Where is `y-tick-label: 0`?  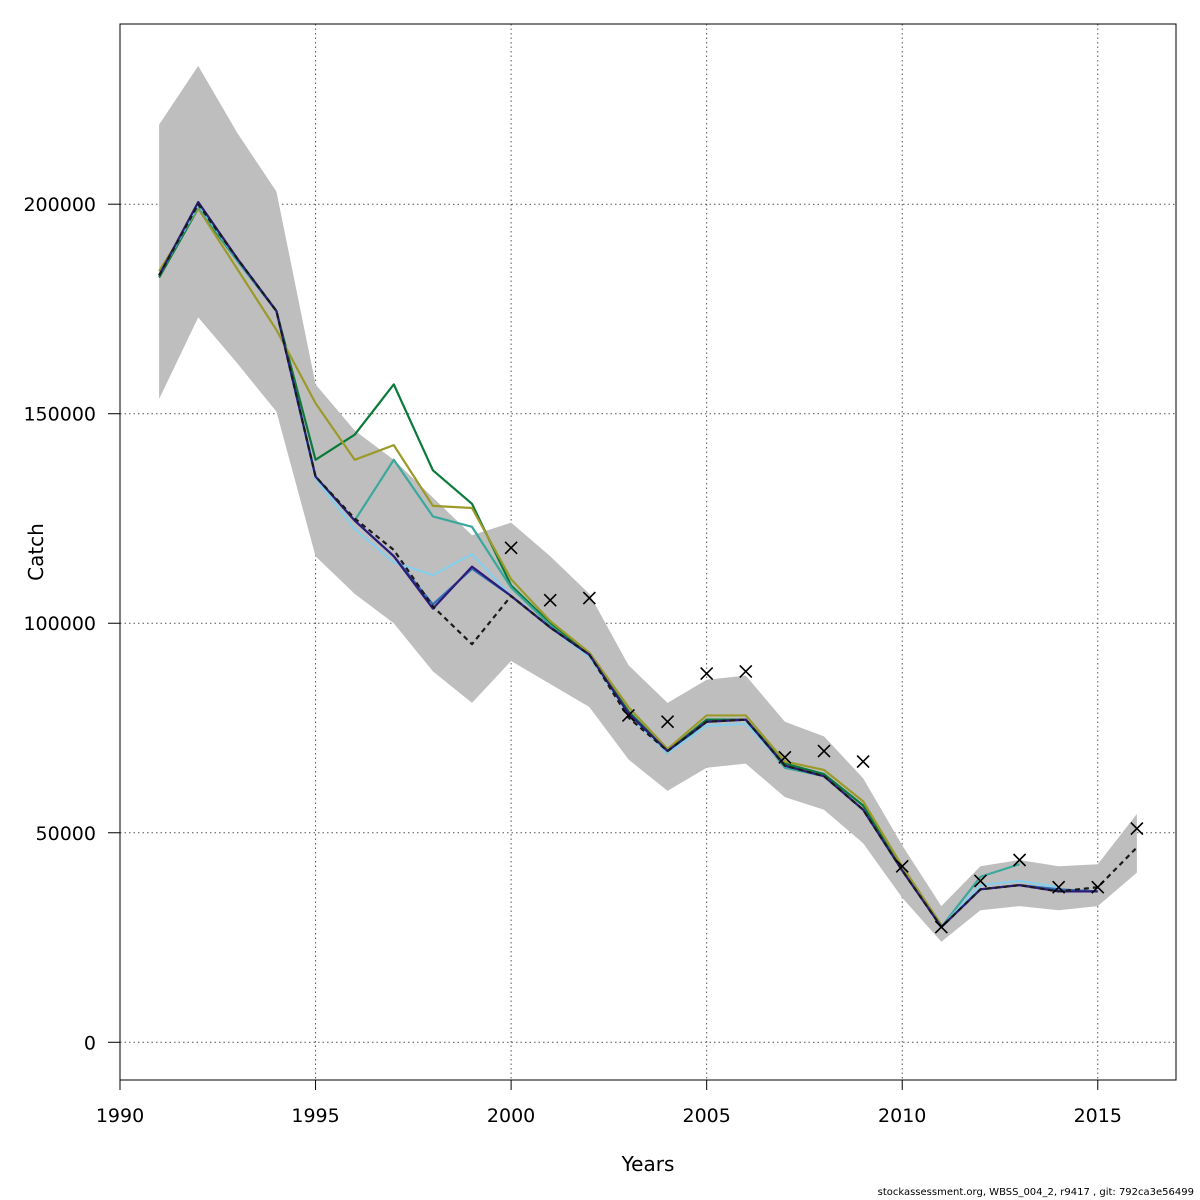
y-tick-label: 0 is located at coordinates (90, 1043).